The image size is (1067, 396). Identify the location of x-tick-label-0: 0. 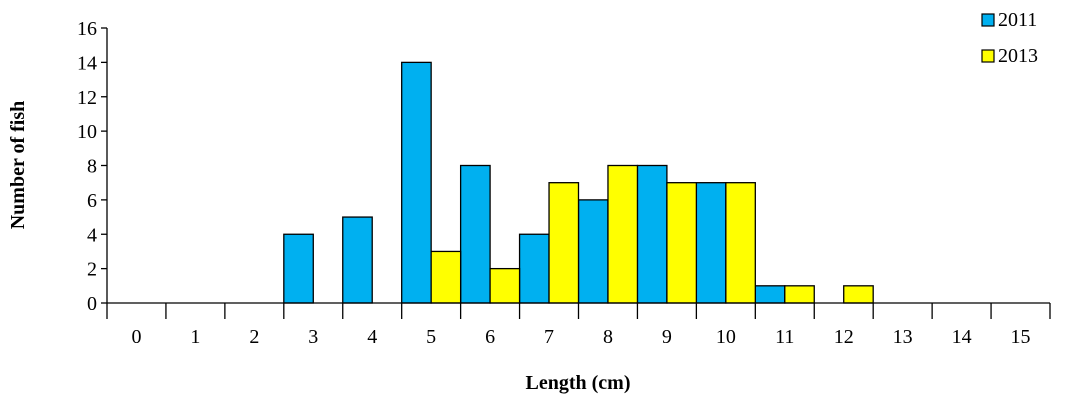
(136, 337).